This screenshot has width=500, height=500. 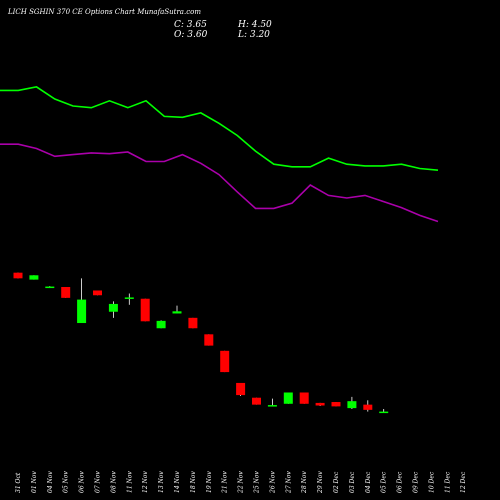 What do you see at coordinates (66, 482) in the screenshot?
I see `x-tick-label: 05 Nov` at bounding box center [66, 482].